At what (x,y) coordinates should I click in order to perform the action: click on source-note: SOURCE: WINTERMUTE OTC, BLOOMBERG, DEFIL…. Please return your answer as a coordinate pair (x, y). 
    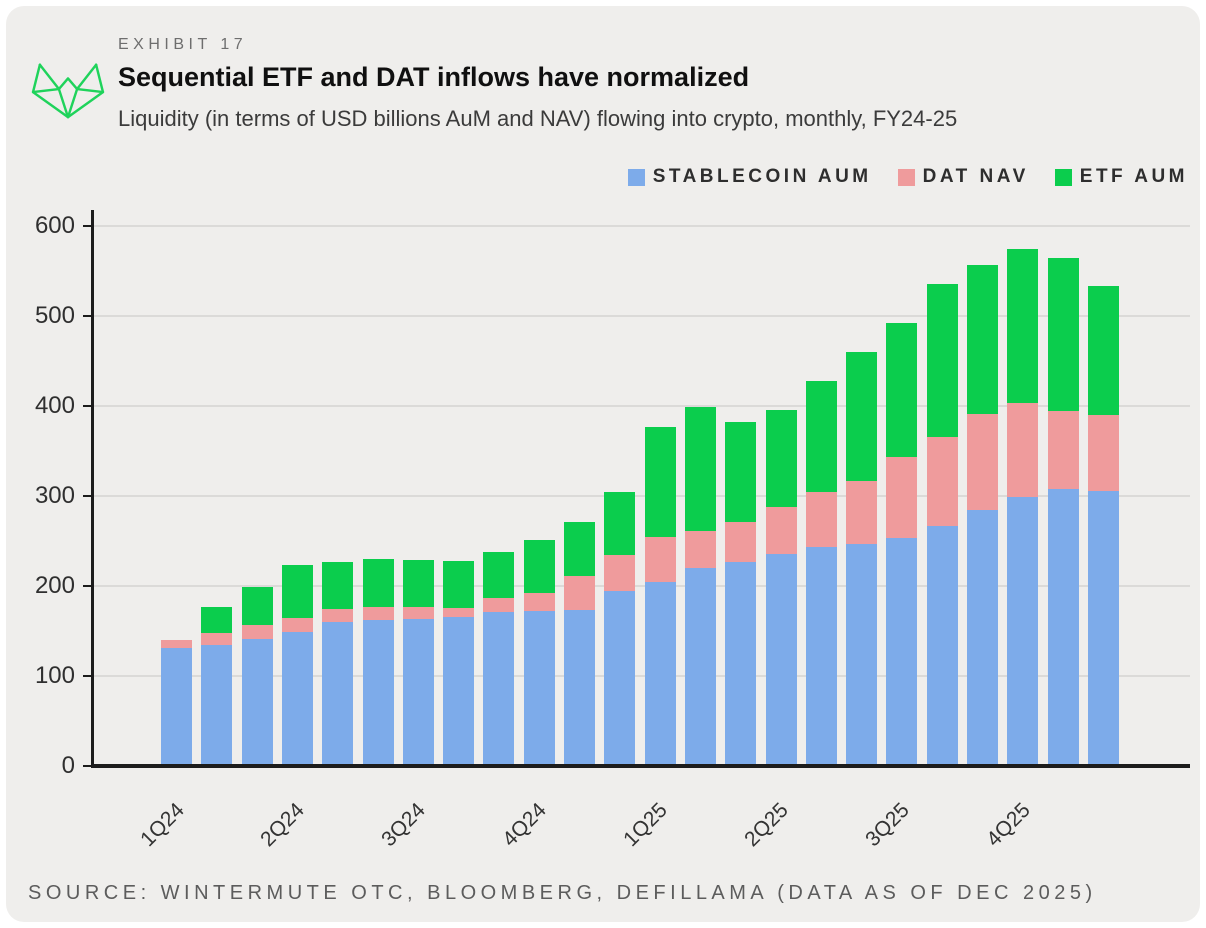
    Looking at the image, I should click on (562, 893).